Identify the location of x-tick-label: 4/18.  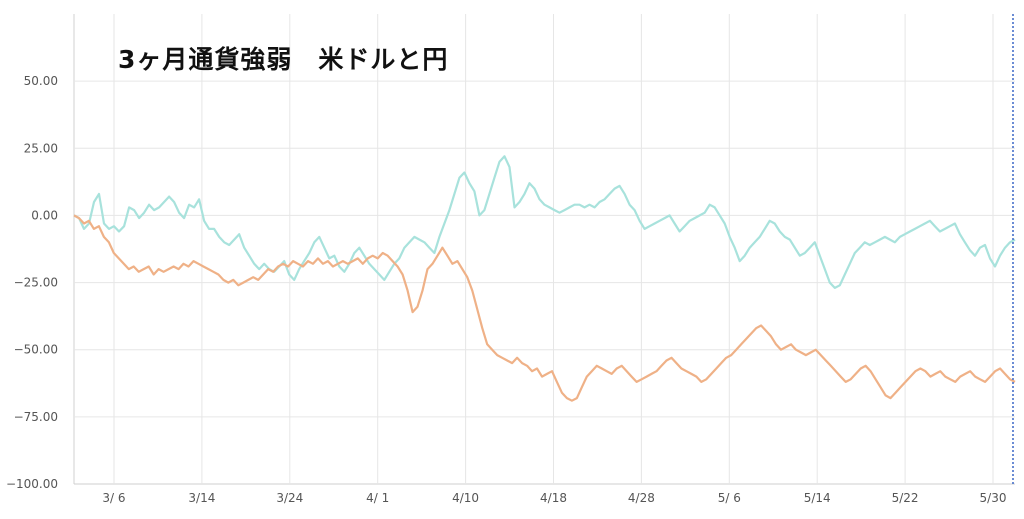
(553, 498).